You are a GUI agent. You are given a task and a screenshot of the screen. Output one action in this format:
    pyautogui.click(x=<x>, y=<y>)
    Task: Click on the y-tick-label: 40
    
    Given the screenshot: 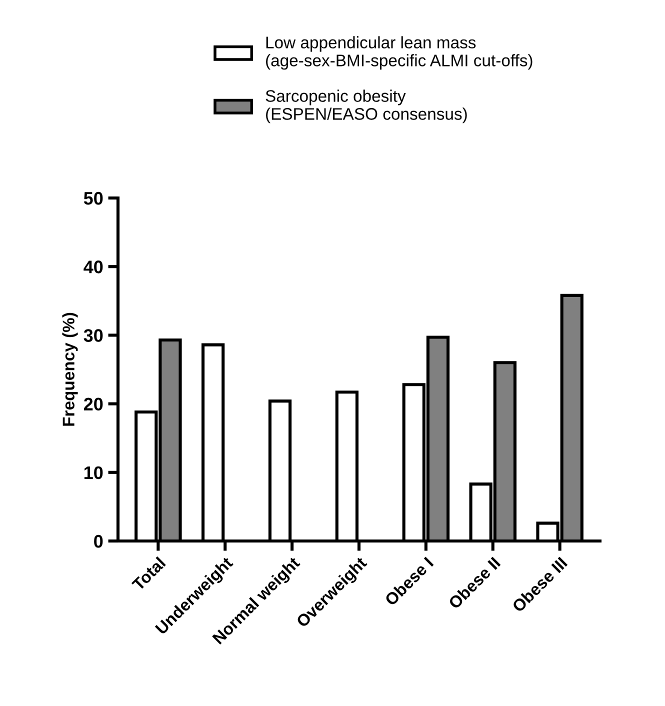 What is the action you would take?
    pyautogui.click(x=93, y=267)
    